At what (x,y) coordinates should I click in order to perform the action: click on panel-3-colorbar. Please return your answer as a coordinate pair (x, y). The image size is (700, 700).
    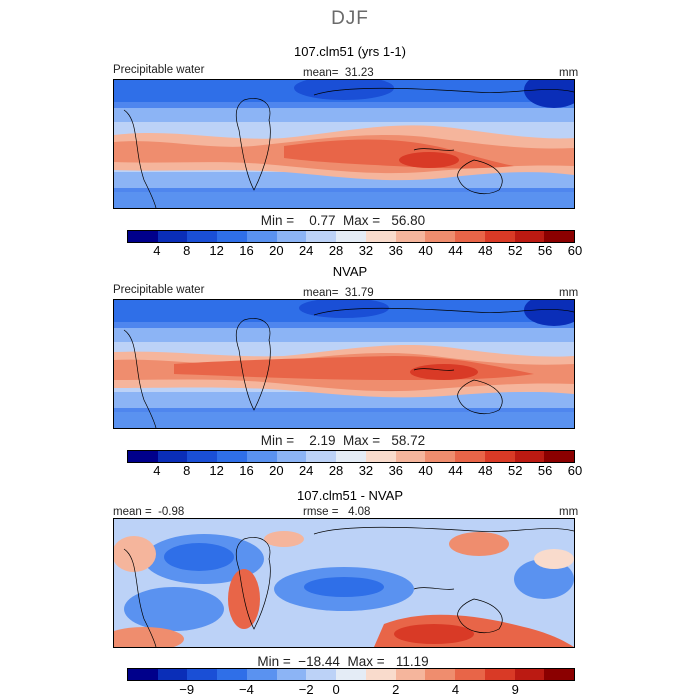
    Looking at the image, I should click on (351, 674).